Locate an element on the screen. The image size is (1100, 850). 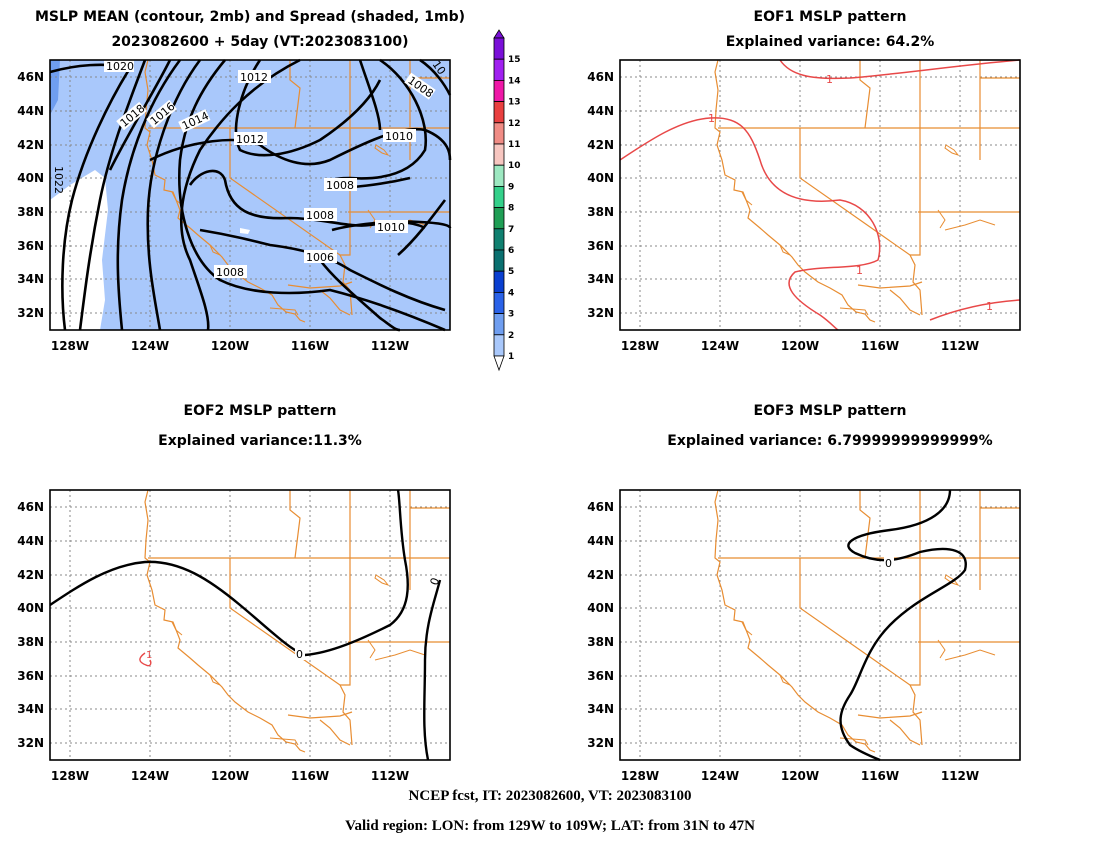
panel3-title-line2: Explained variance:11.3% is located at coordinates (260, 441).